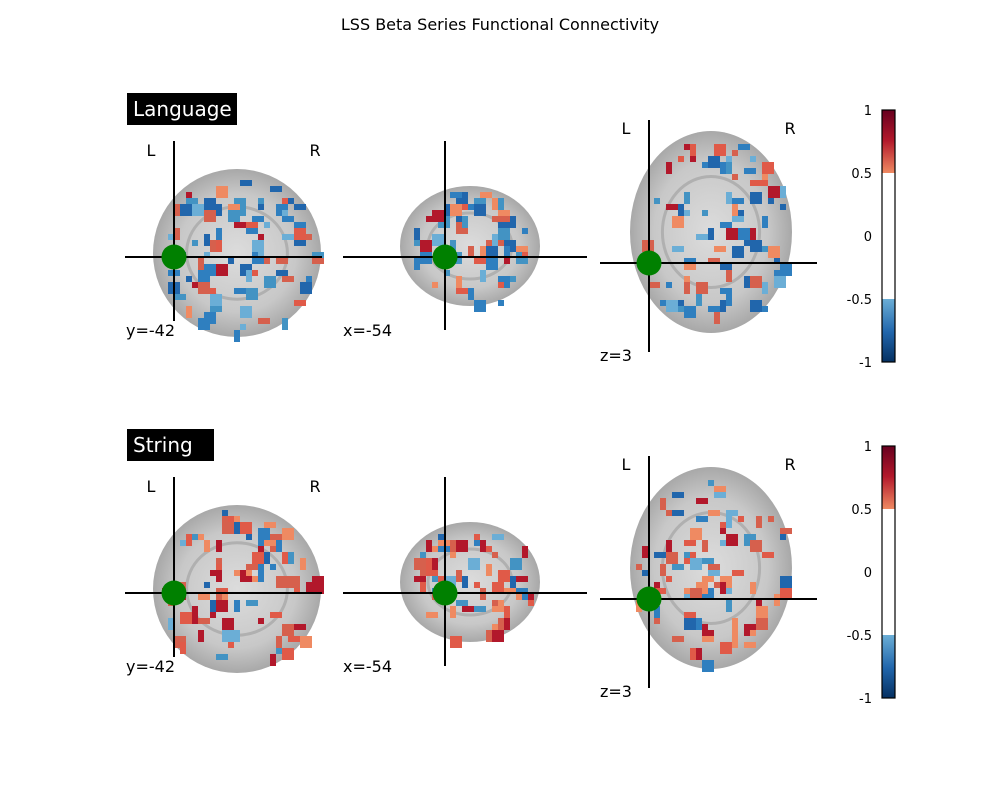 This screenshot has width=1000, height=800. What do you see at coordinates (859, 300) in the screenshot?
I see `colorbar-tick-label: -0.5` at bounding box center [859, 300].